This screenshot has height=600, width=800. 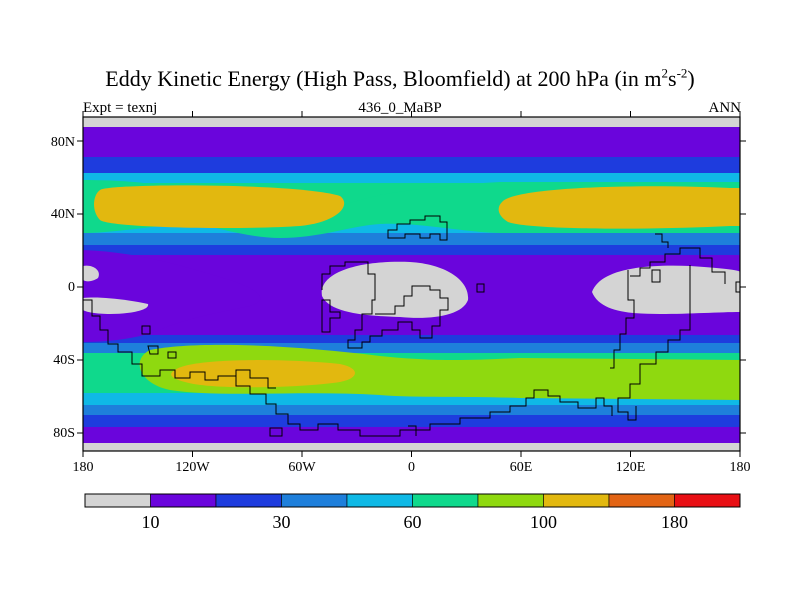 I want to click on lat-label: 40S, so click(x=64, y=360).